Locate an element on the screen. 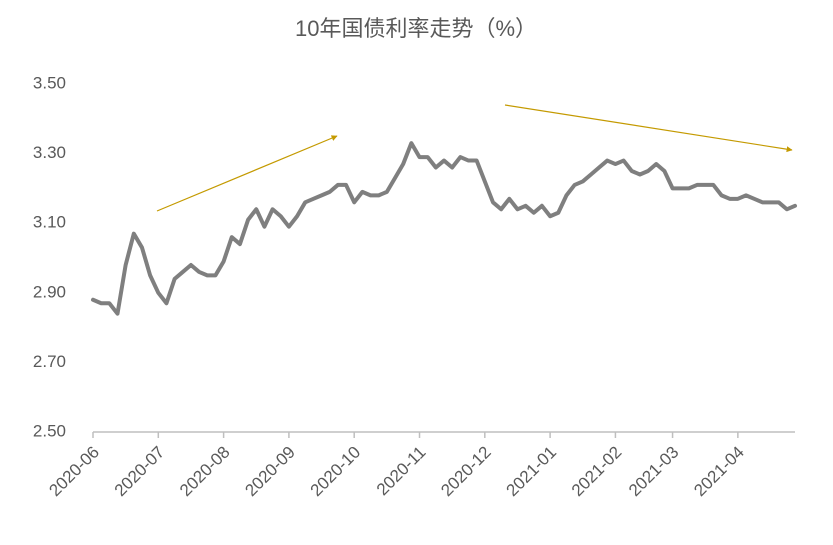 This screenshot has height=545, width=833. x-tick-label: 2020-09 is located at coordinates (270, 472).